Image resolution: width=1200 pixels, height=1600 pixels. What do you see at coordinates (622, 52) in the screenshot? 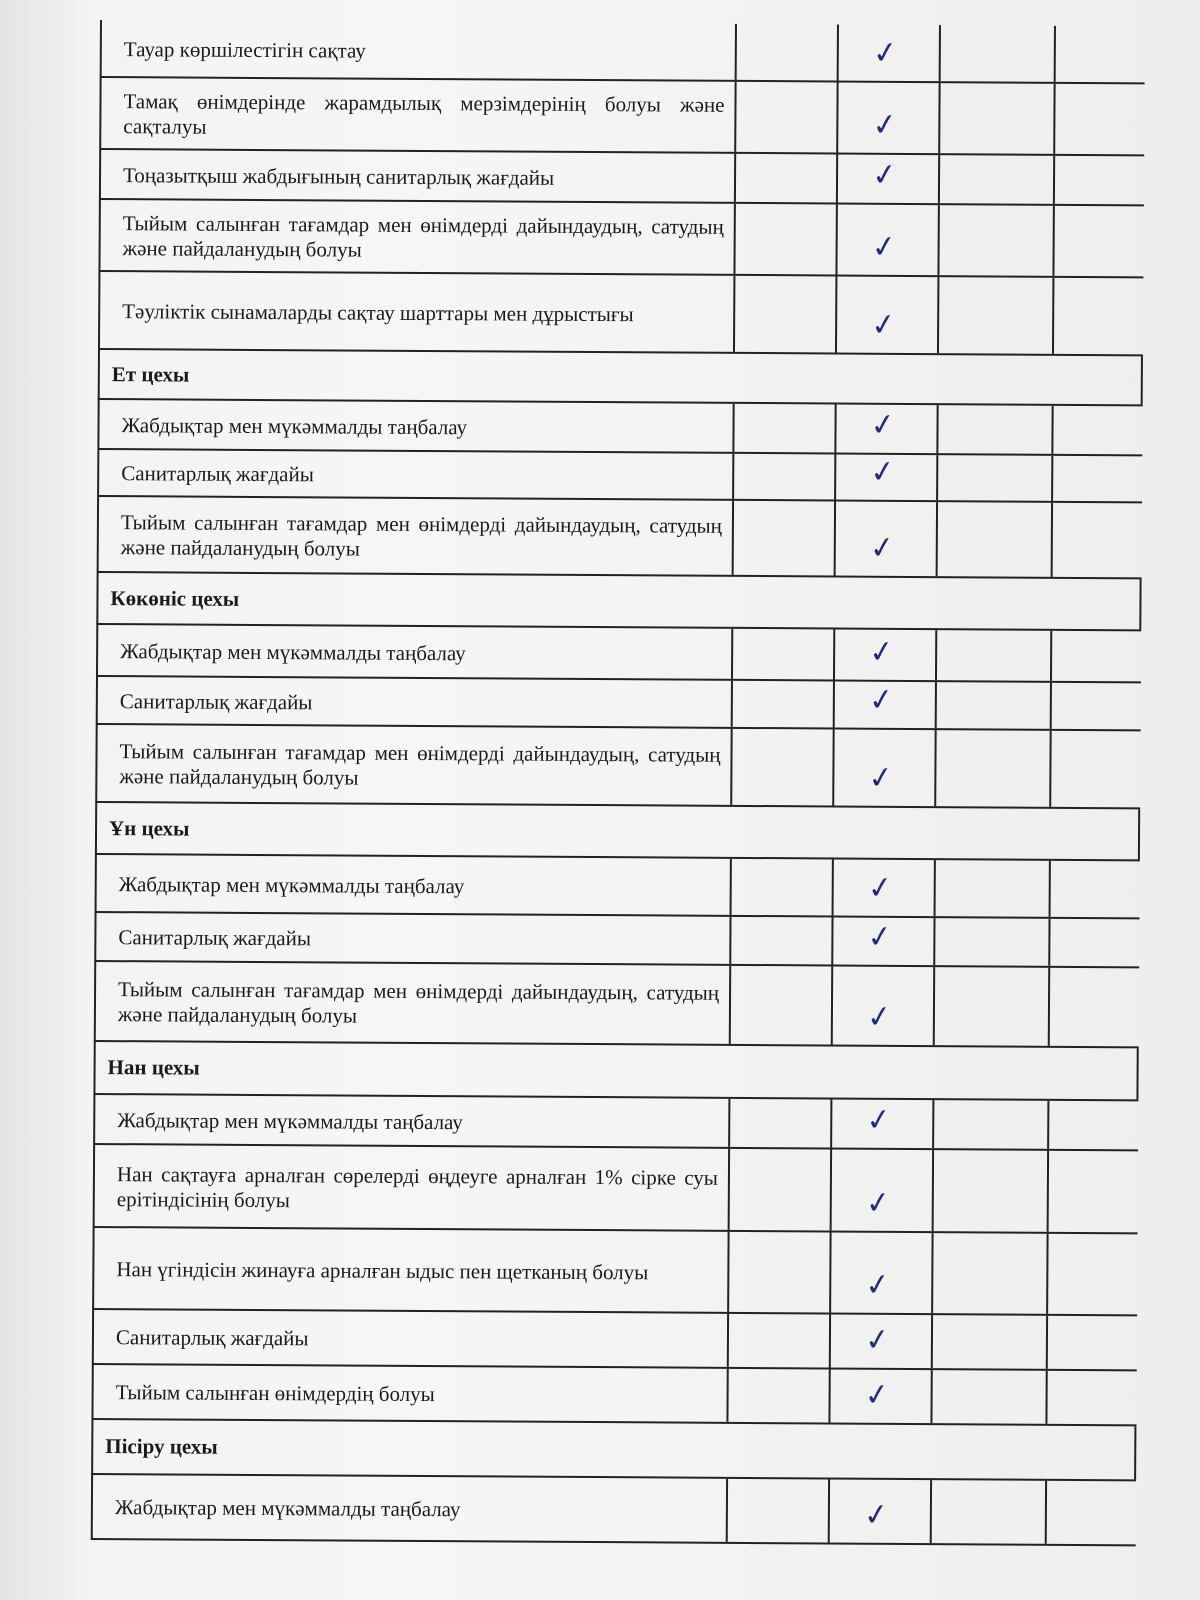
I see `checklist-row: Тауар көршілестігін сақтау ✓` at bounding box center [622, 52].